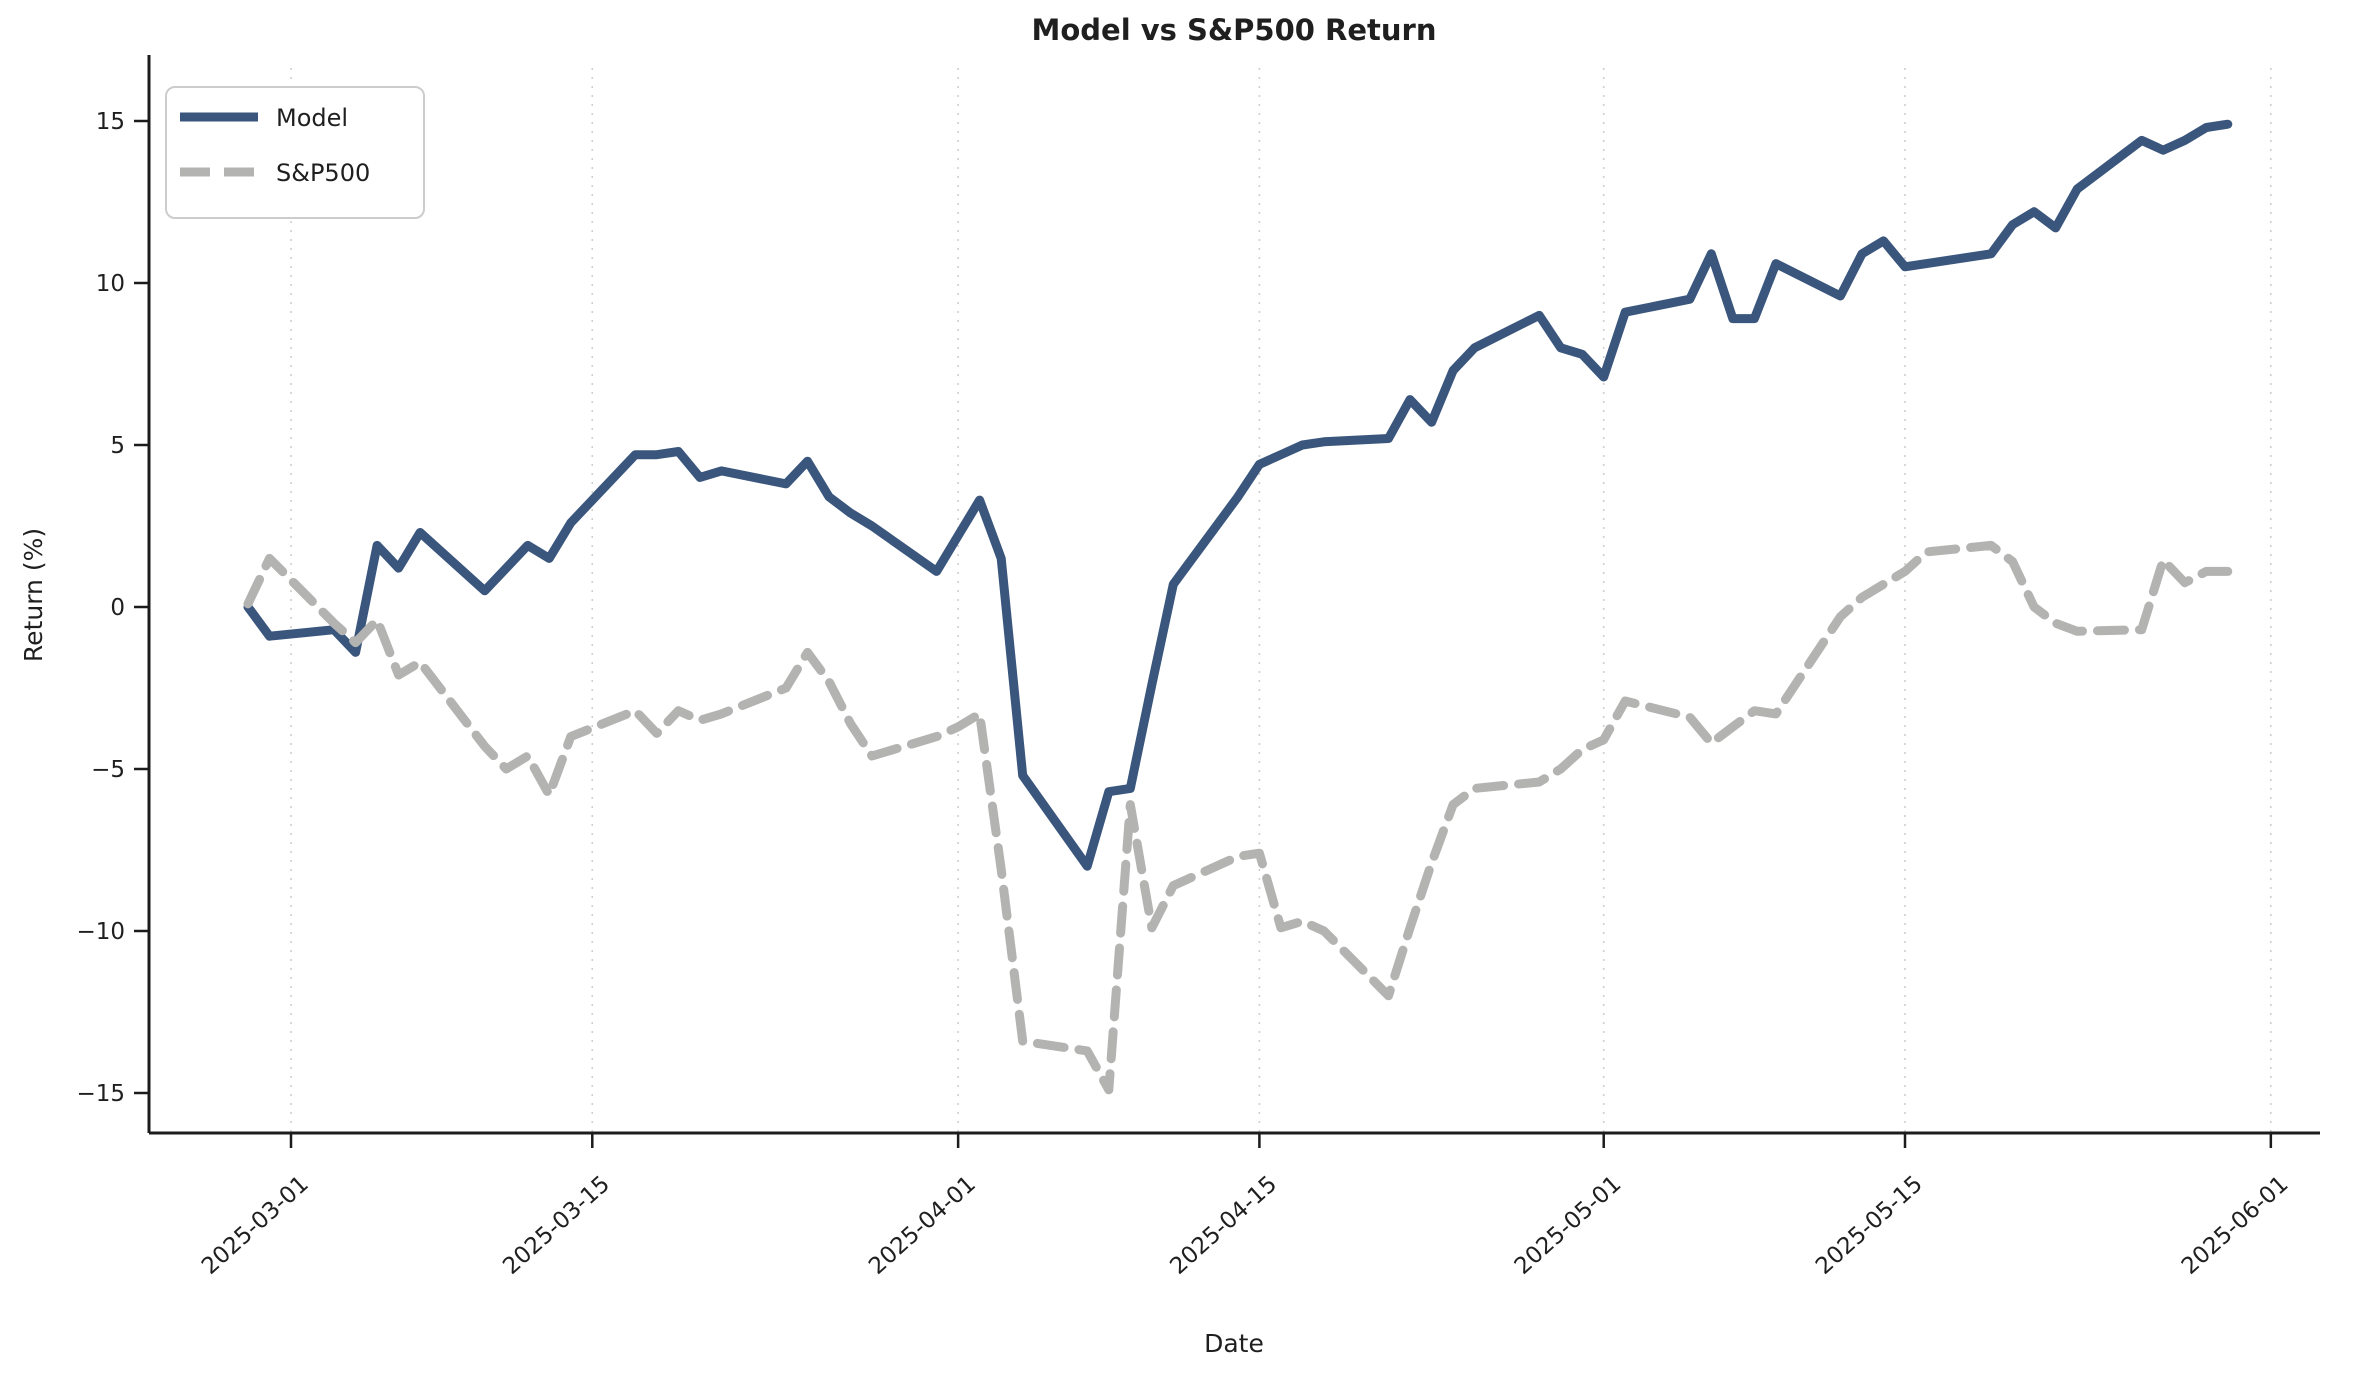  Describe the element at coordinates (117, 608) in the screenshot. I see `y-tick-label: 0` at that location.